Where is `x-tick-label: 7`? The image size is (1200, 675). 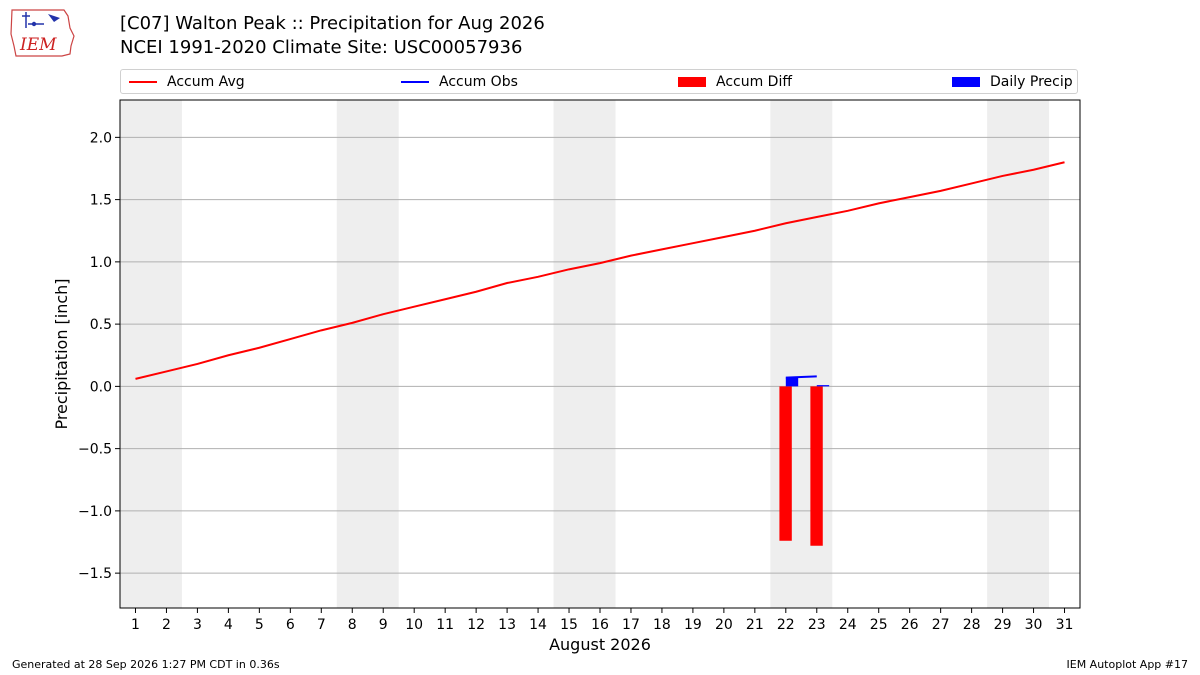 x-tick-label: 7 is located at coordinates (321, 625).